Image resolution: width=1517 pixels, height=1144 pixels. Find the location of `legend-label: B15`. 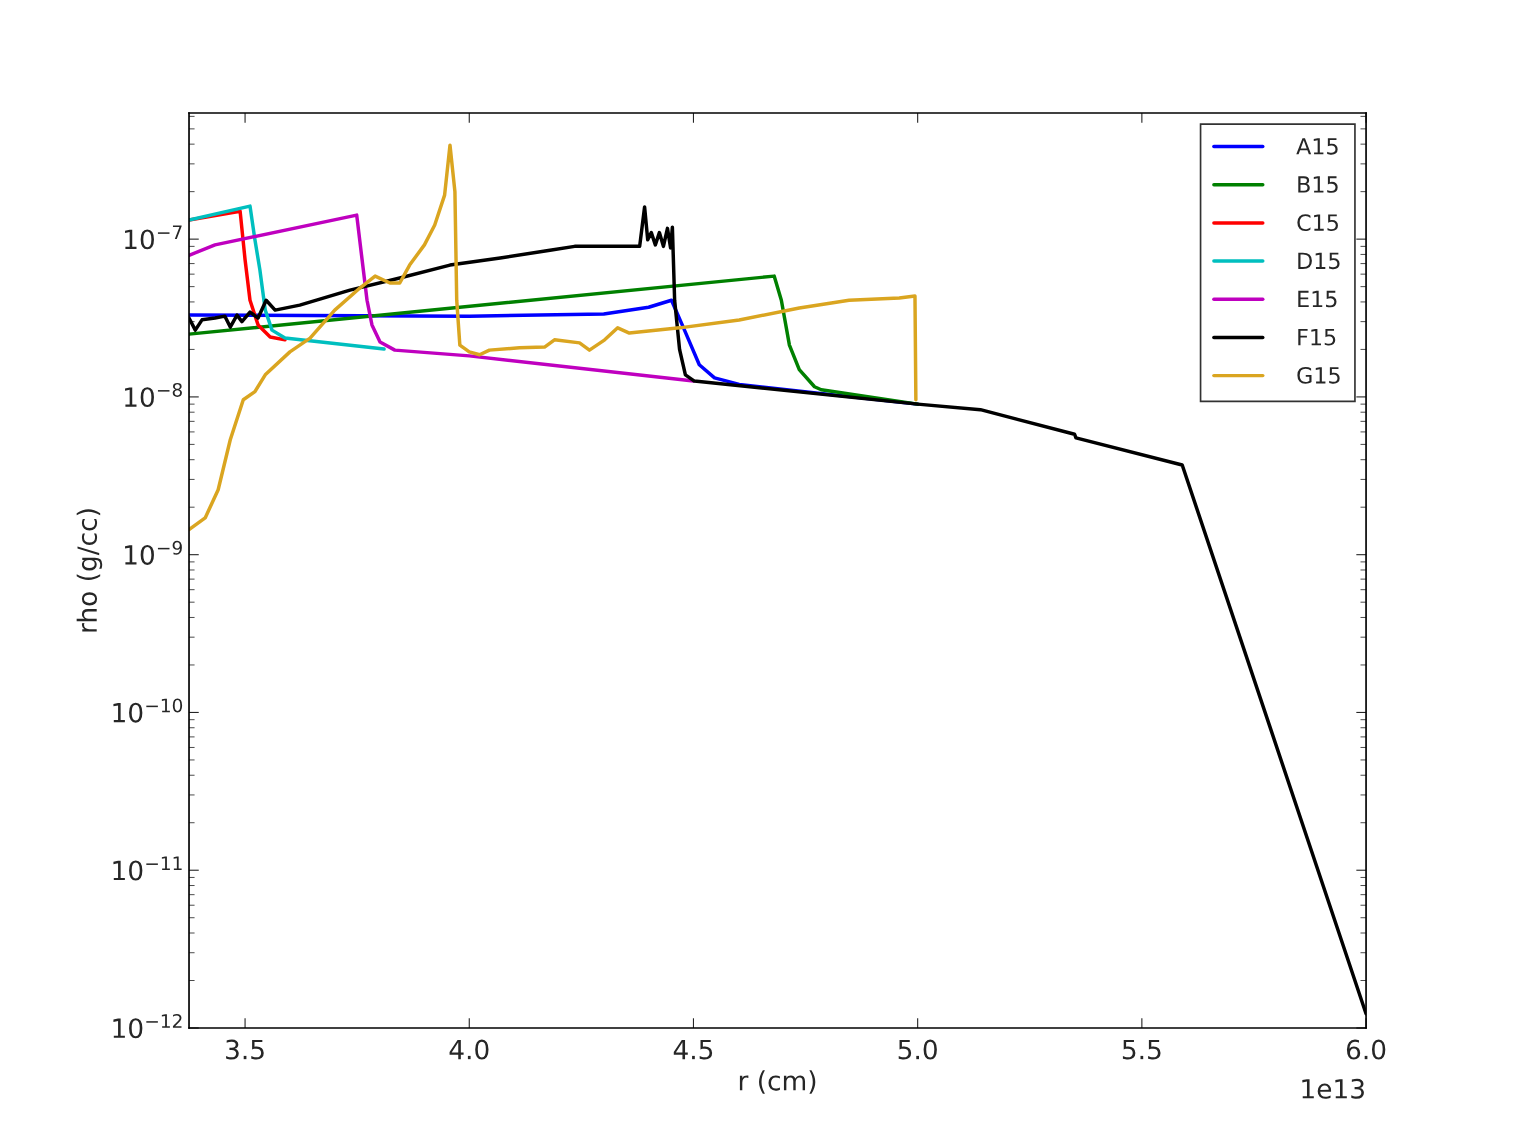

legend-label: B15 is located at coordinates (1318, 184).